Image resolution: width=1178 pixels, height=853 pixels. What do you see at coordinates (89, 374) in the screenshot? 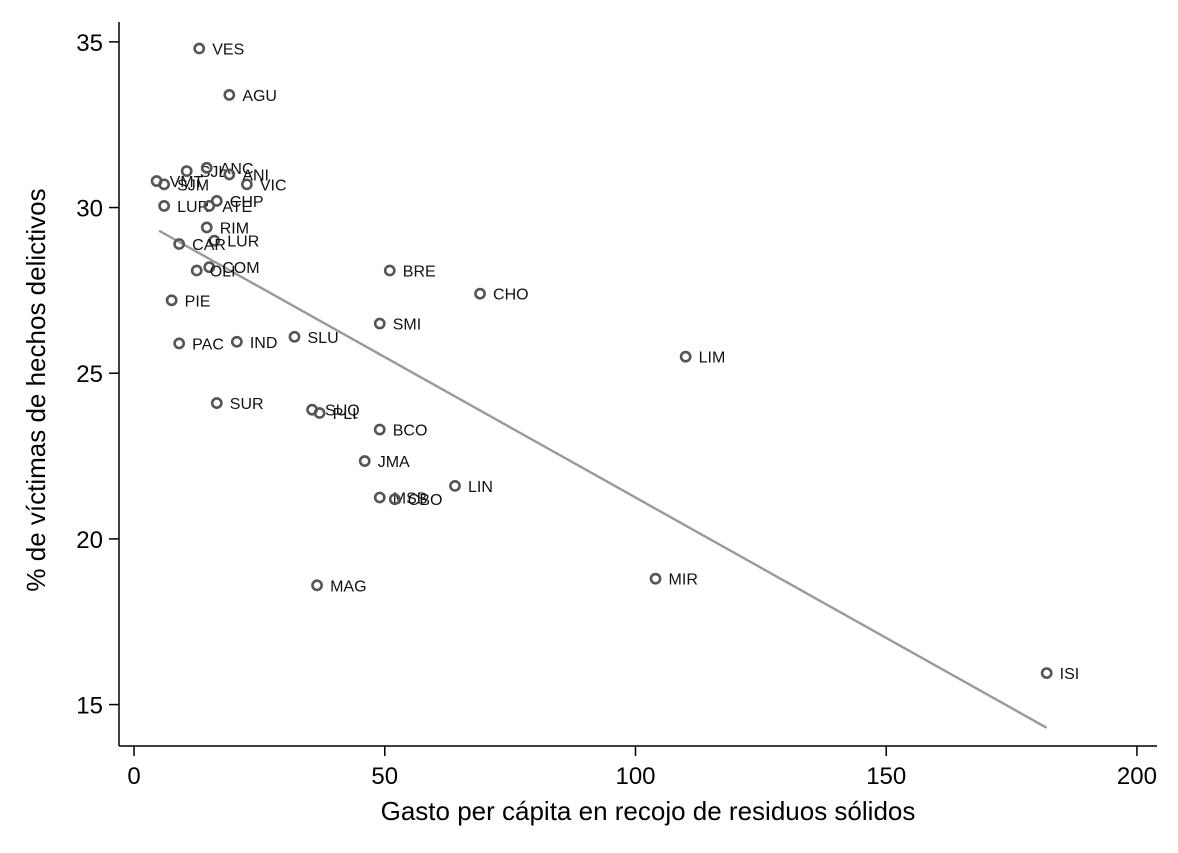
I see `y-tick-label: 25` at bounding box center [89, 374].